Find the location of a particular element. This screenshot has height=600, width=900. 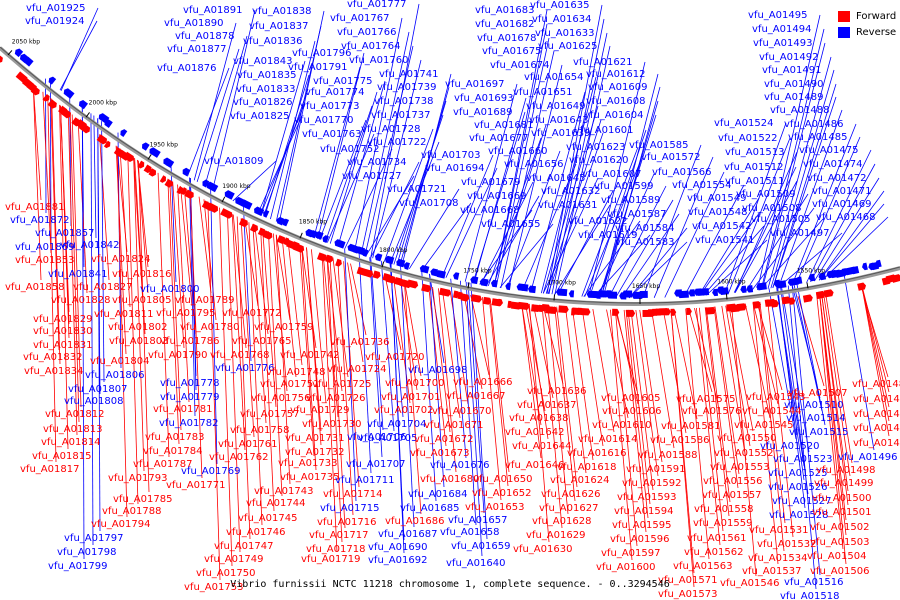

gene-label: vfu_A01857 is located at coordinates (64, 233).